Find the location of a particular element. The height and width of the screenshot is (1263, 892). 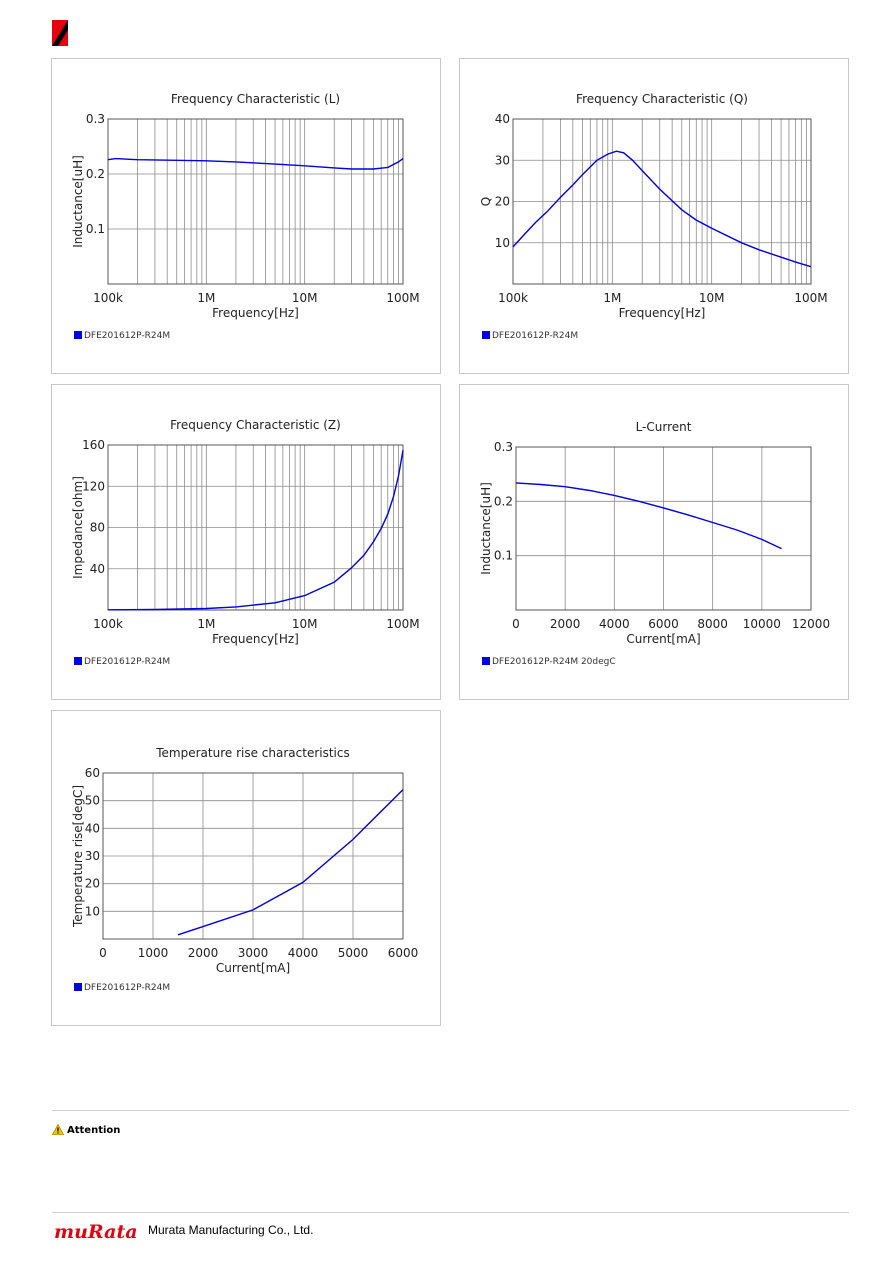

x-tick-label: 3000 is located at coordinates (253, 953).